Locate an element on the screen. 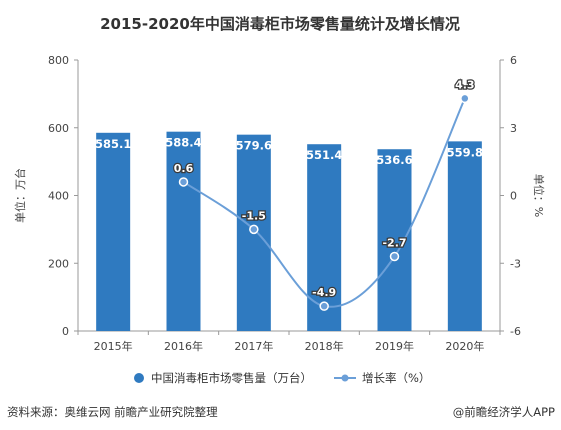  right-tick-label: 6 is located at coordinates (513, 60).